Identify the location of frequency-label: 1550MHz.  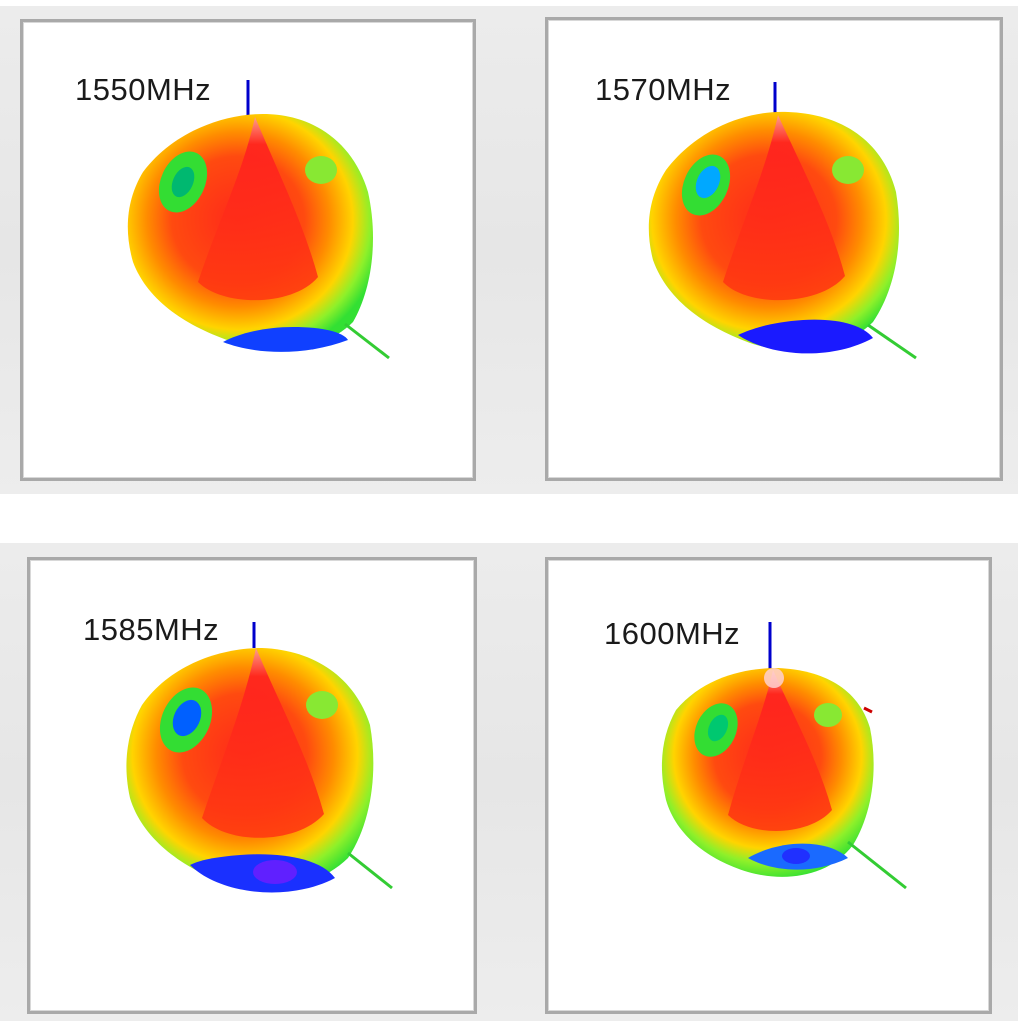
(143, 89).